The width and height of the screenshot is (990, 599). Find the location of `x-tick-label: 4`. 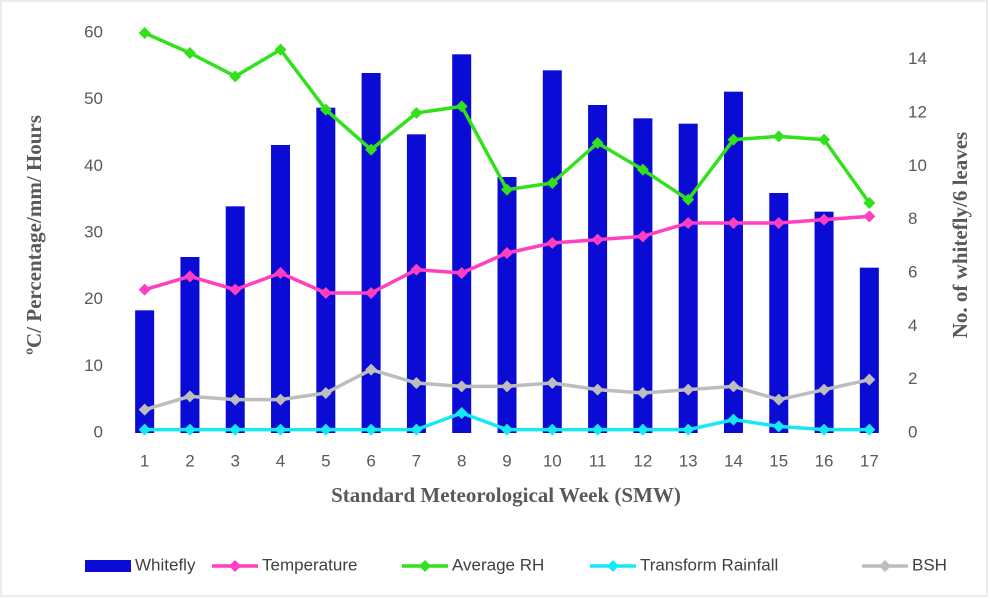

x-tick-label: 4 is located at coordinates (280, 460).